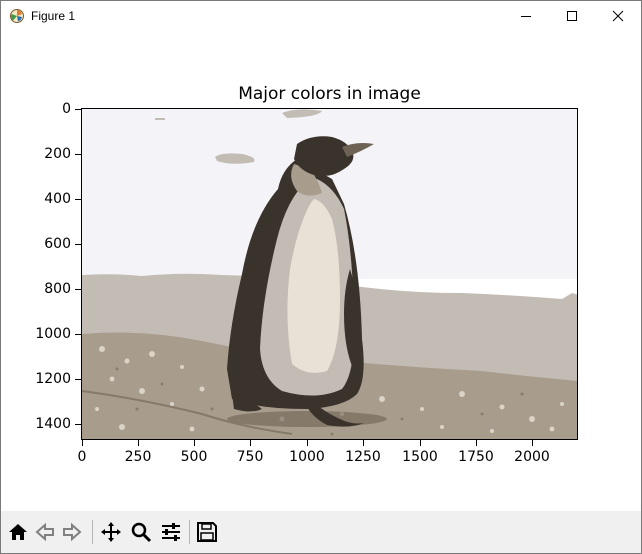 The image size is (642, 554). What do you see at coordinates (307, 457) in the screenshot?
I see `x-tick-label: 1000` at bounding box center [307, 457].